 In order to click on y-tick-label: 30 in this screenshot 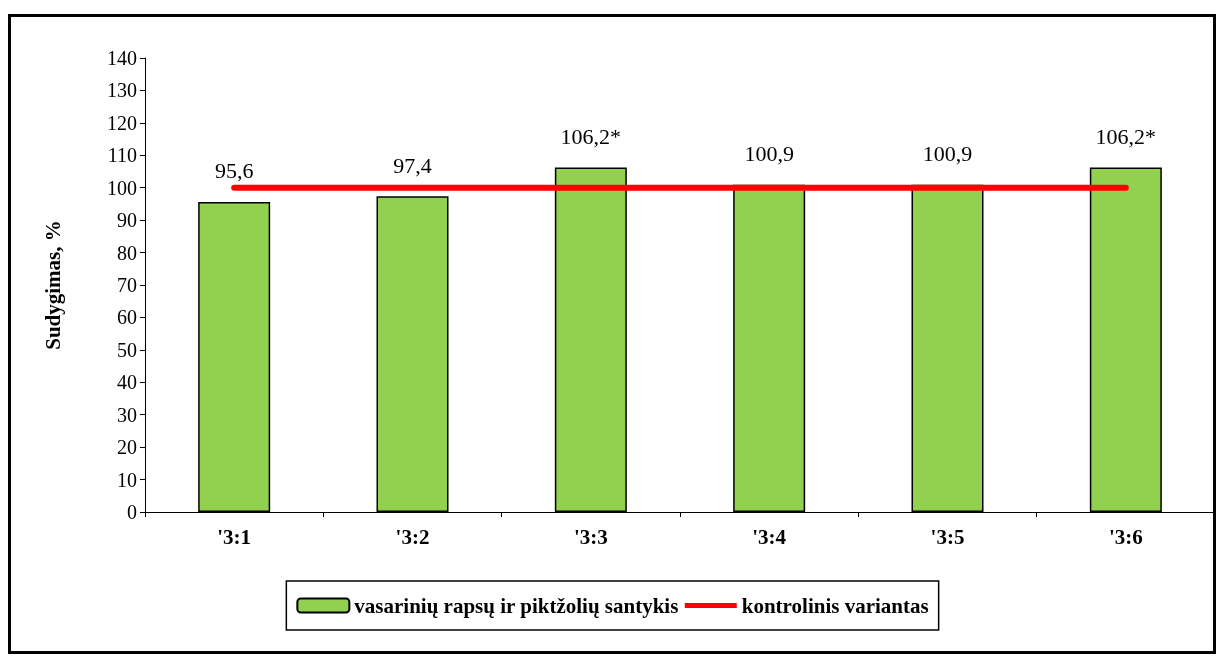, I will do `click(127, 414)`.